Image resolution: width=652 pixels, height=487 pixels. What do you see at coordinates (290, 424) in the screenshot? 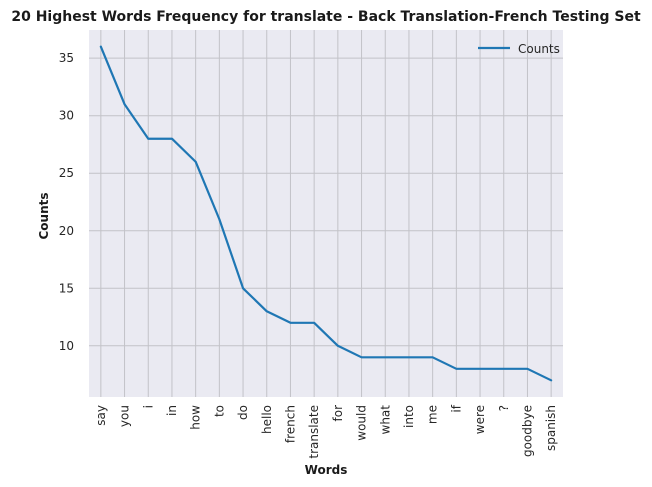
I see `x-tick-label: french` at bounding box center [290, 424].